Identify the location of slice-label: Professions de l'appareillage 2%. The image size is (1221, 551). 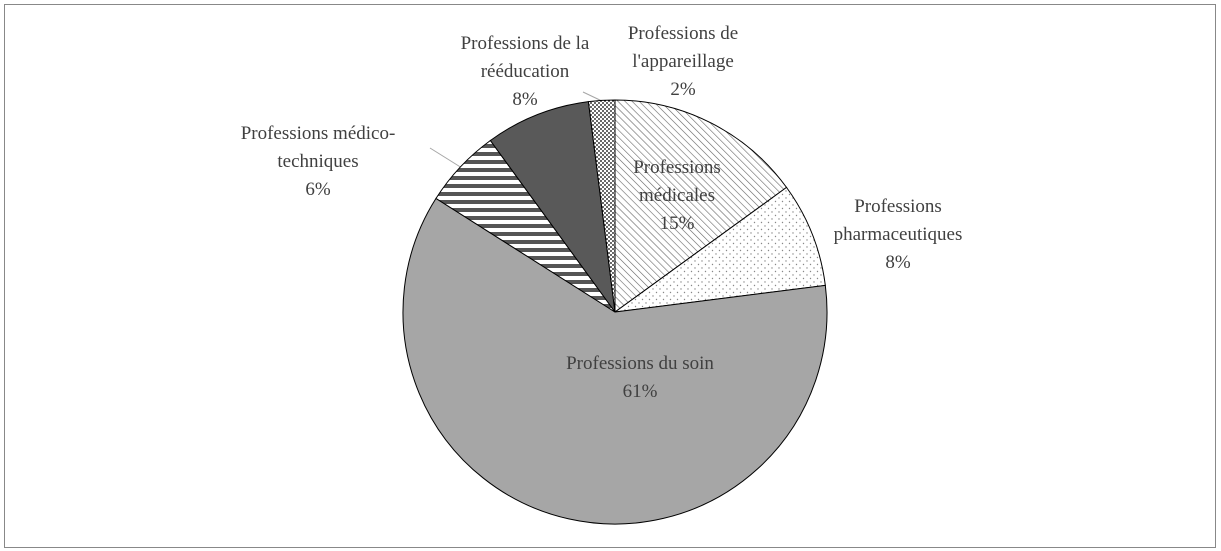
(683, 62).